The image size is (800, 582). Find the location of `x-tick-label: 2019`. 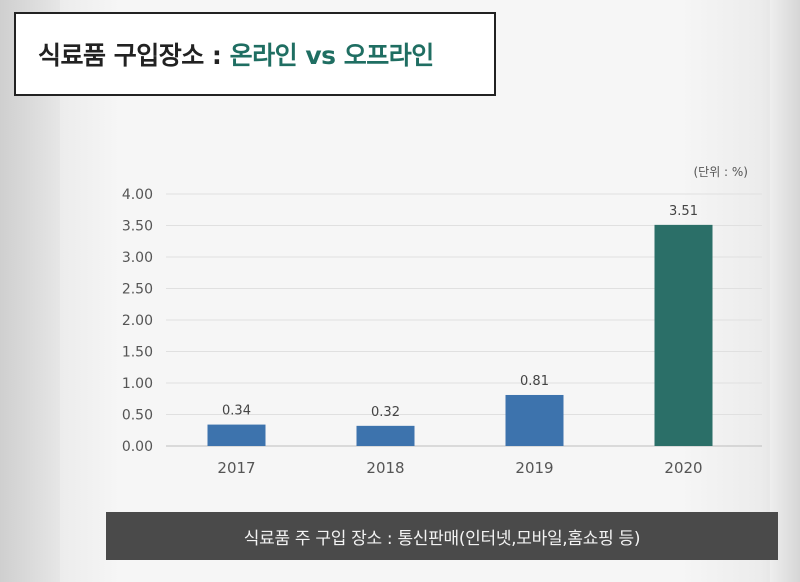

x-tick-label: 2019 is located at coordinates (534, 468).